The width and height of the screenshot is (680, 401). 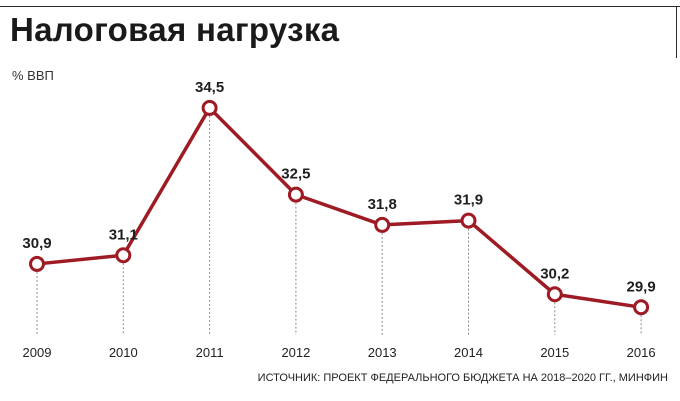 I want to click on value-label-2010: 31,1, so click(x=123, y=234).